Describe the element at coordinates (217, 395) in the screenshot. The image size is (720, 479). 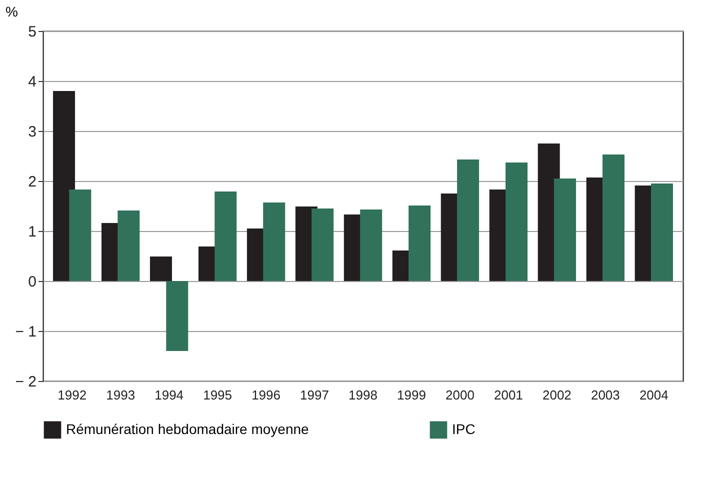
I see `x-tick-label: 1995` at that location.